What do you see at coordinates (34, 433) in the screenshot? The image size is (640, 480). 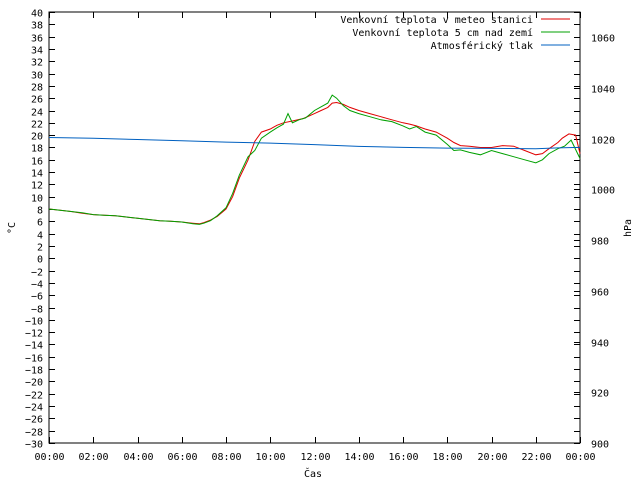 I see `y-left-tick-label: −28` at bounding box center [34, 433].